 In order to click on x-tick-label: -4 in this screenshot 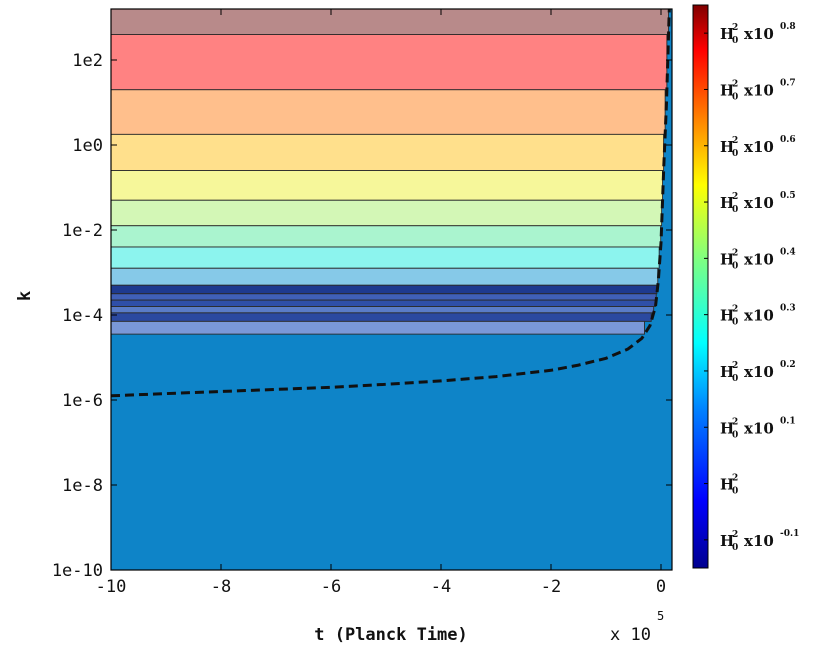, I will do `click(441, 587)`.